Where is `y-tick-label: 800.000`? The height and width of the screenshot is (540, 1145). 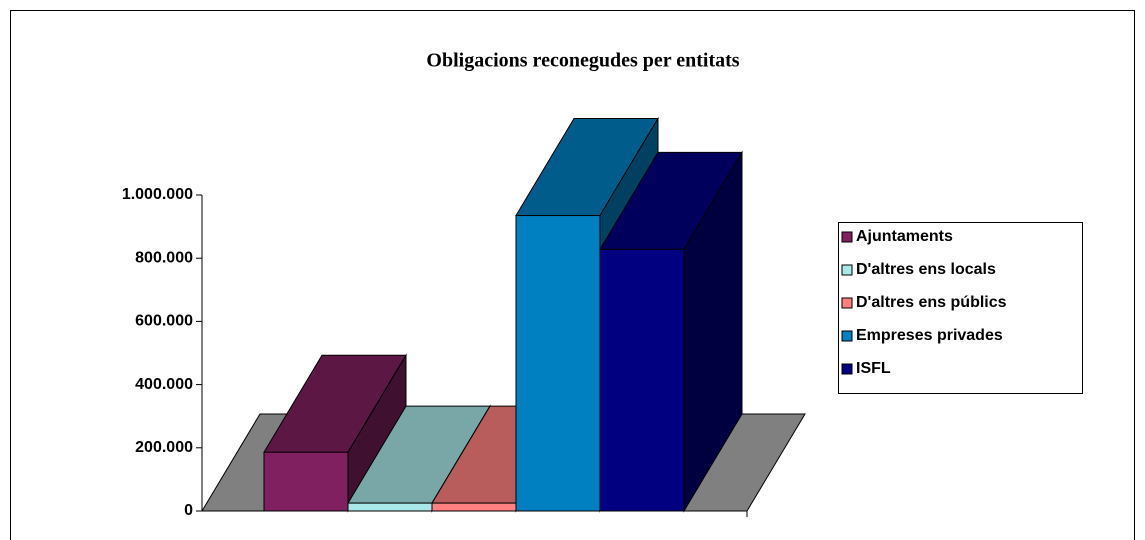
y-tick-label: 800.000 is located at coordinates (164, 257).